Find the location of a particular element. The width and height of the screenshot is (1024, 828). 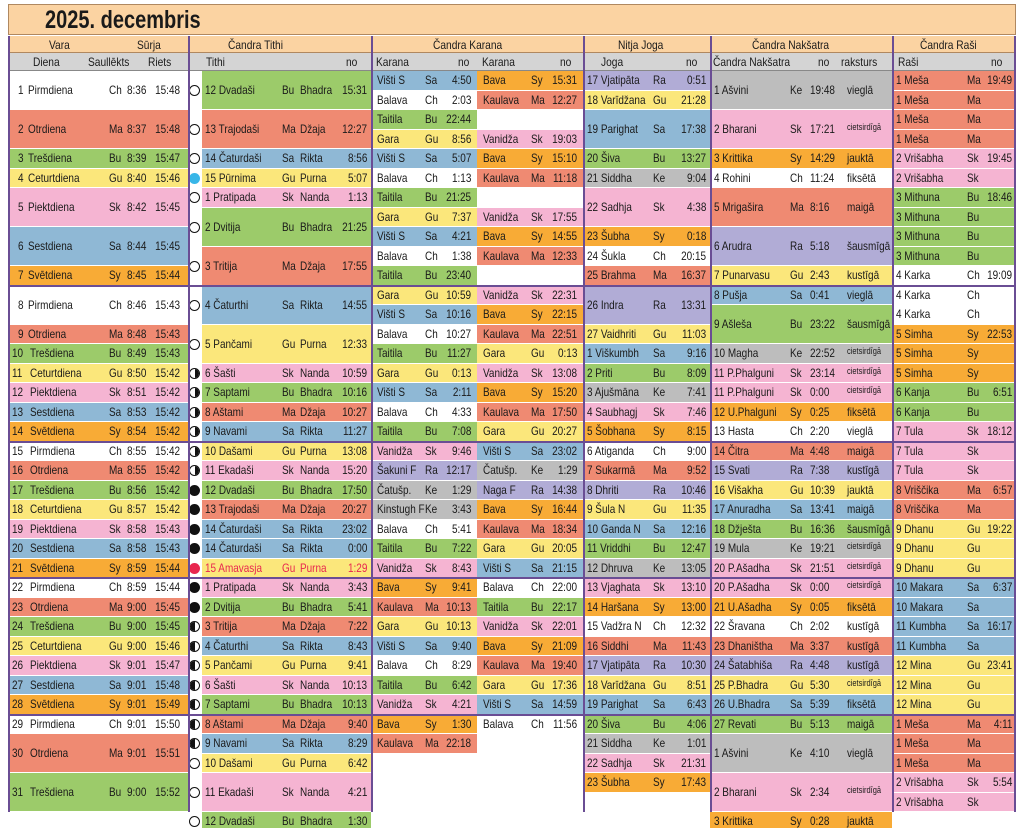

karana-cell: Čatušp. Ke 1:29 is located at coordinates (530, 471).